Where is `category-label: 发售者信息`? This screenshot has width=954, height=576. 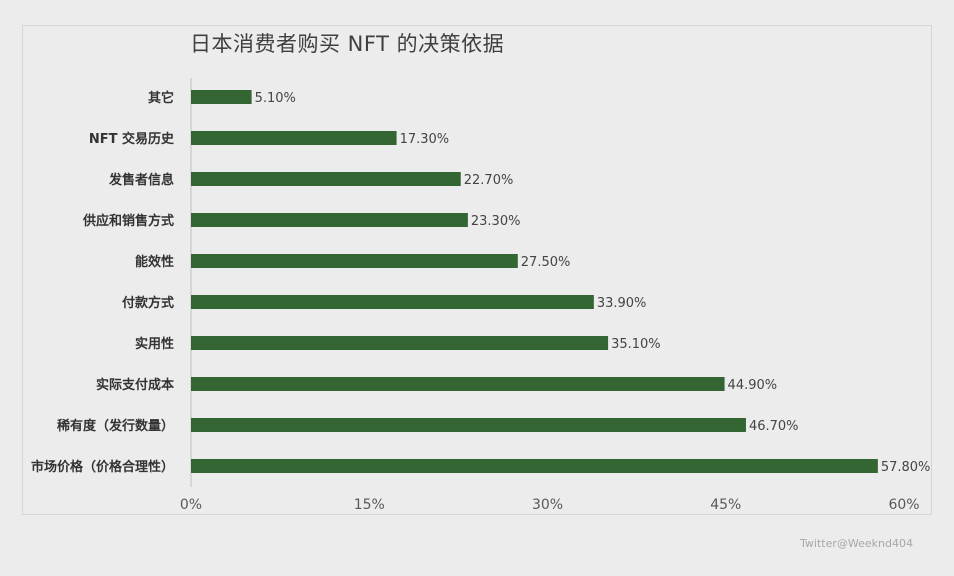 category-label: 发售者信息 is located at coordinates (141, 180).